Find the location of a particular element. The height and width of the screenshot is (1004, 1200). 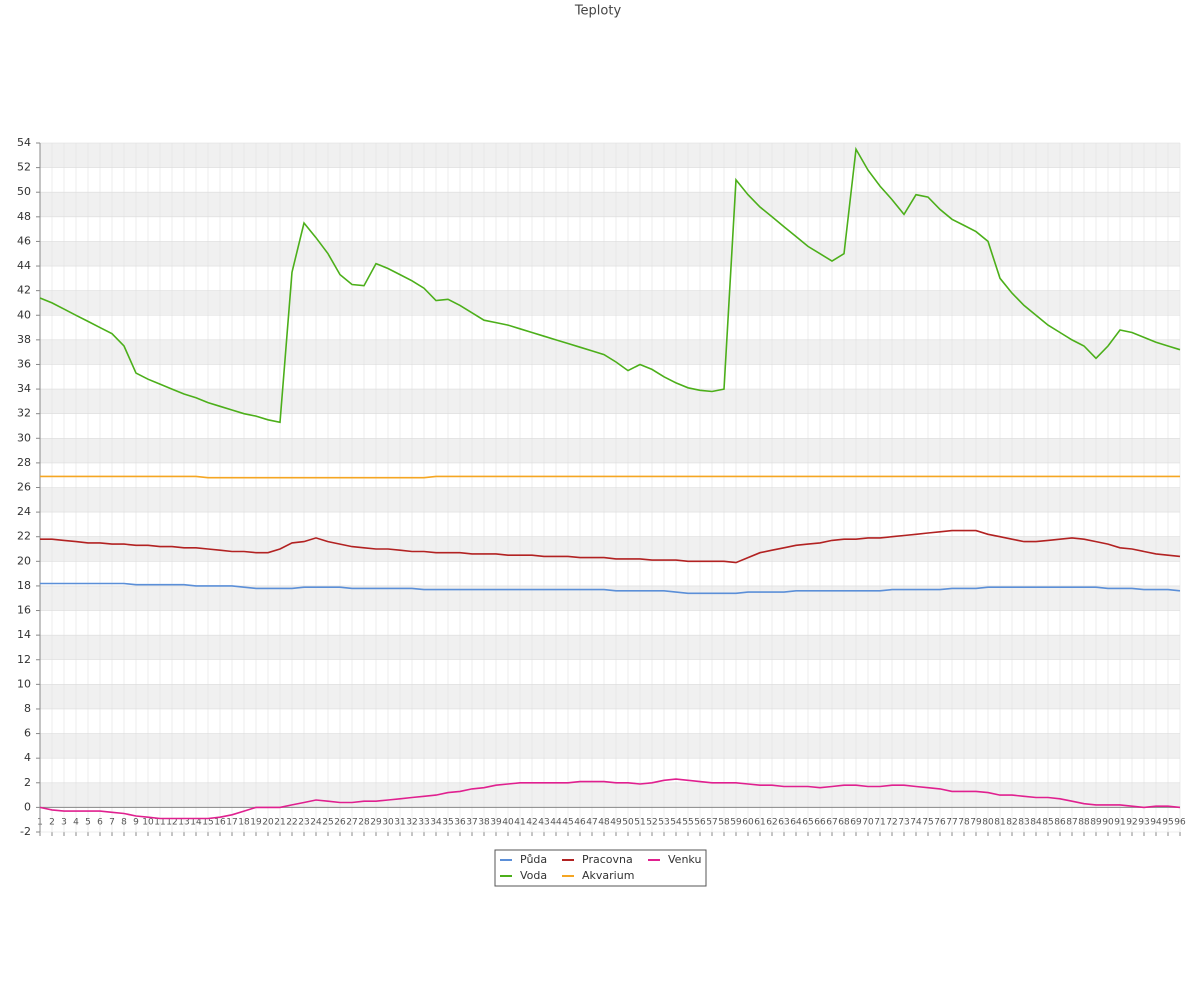

x-tick-label: 71 is located at coordinates (879, 823).